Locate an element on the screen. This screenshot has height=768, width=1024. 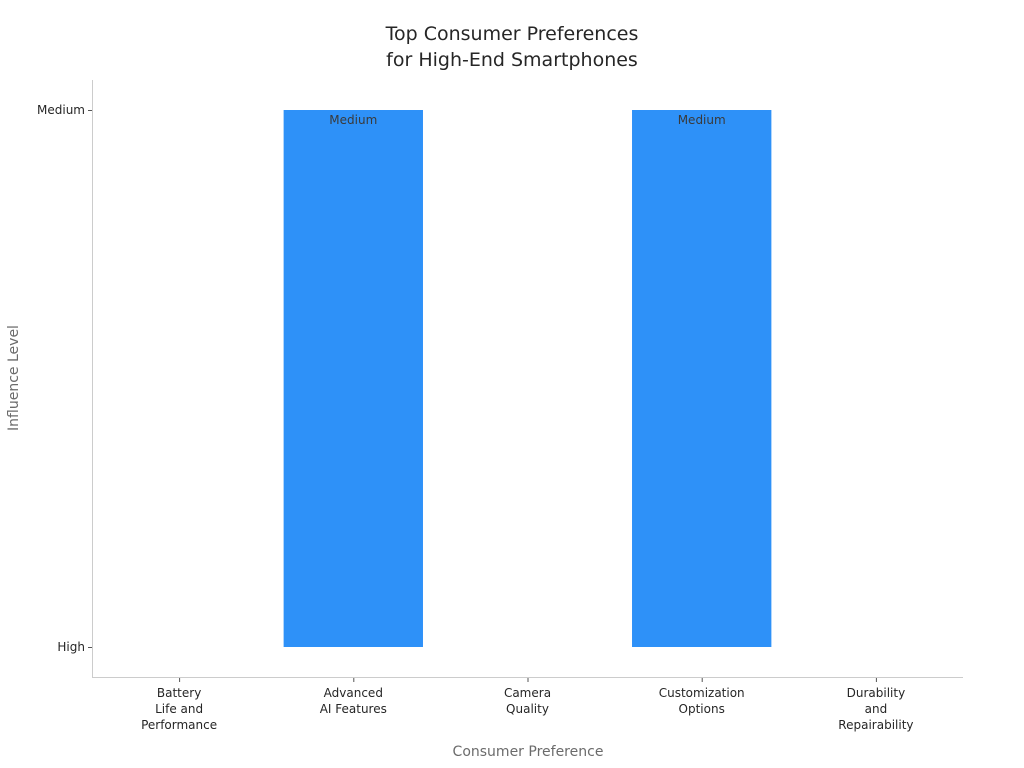
x-tick-label: Repairability is located at coordinates (875, 725).